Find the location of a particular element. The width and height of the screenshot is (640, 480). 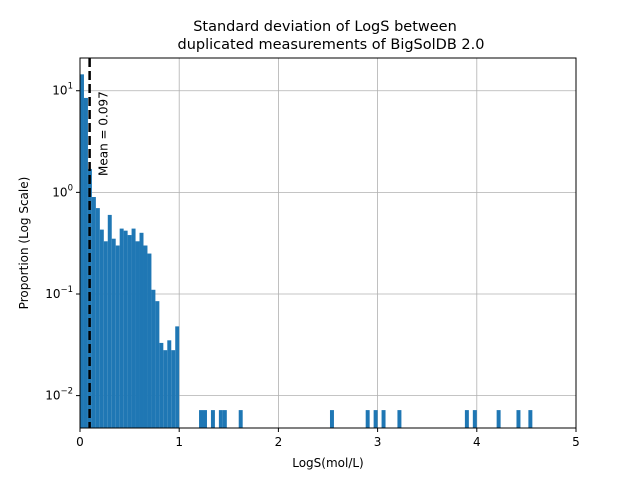

mean-label: Mean = 0.097 is located at coordinates (104, 133).